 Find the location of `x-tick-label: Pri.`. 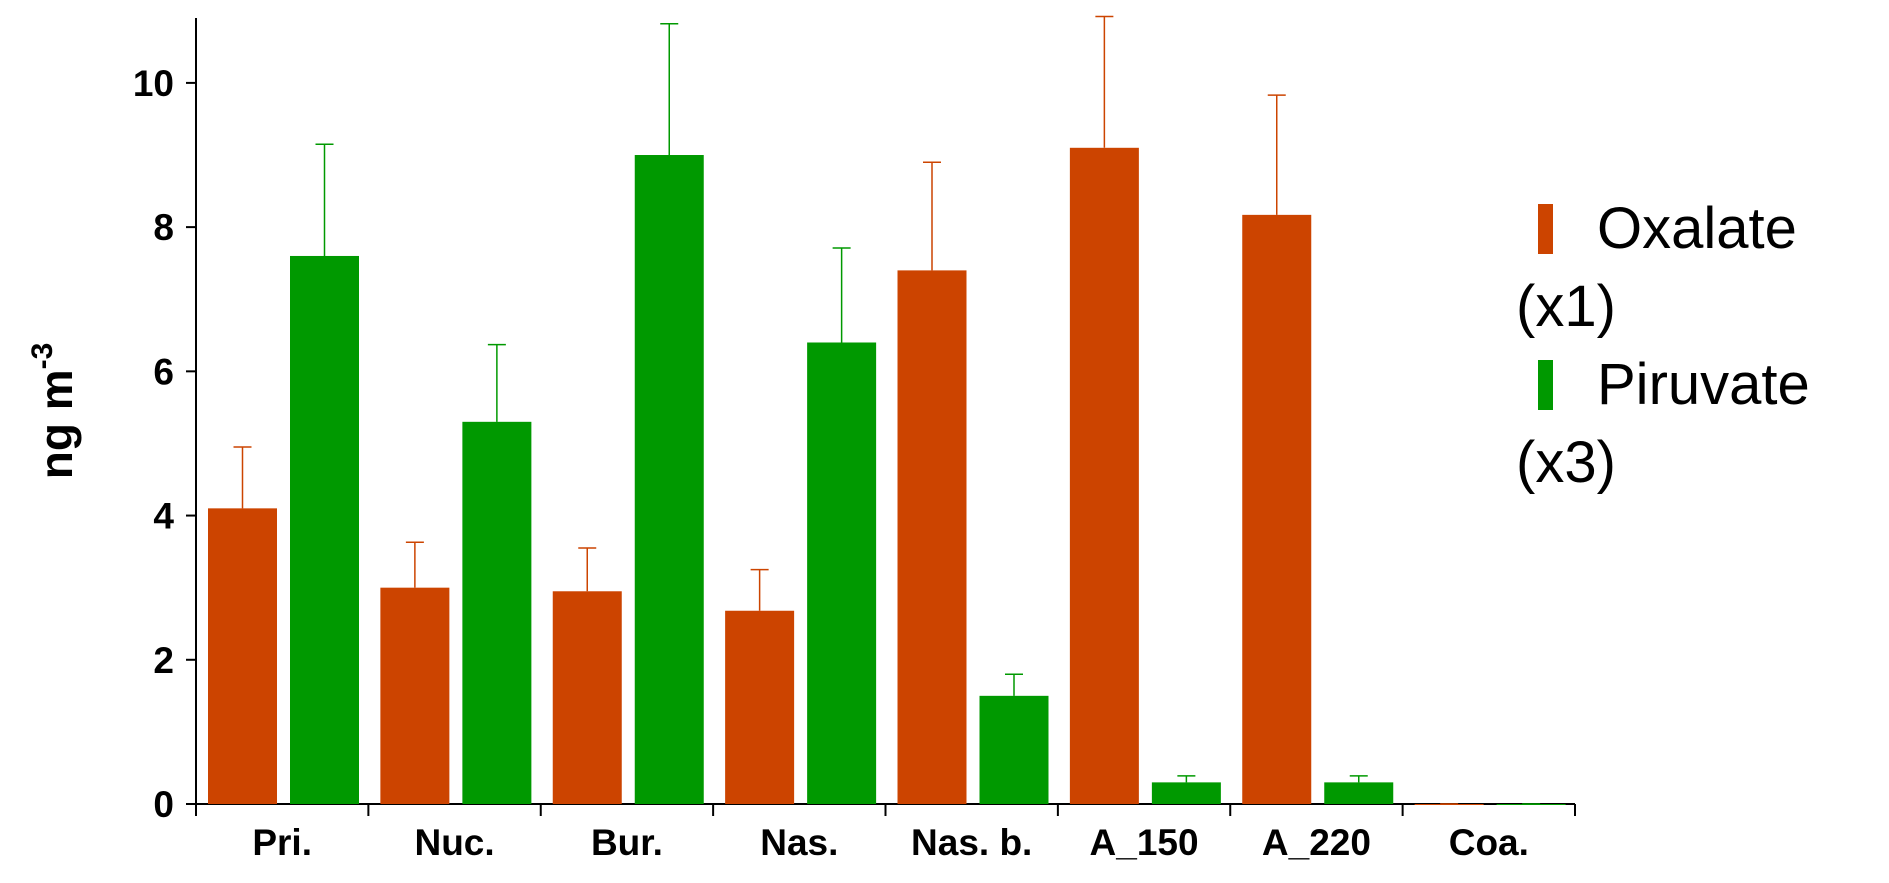

x-tick-label: Pri. is located at coordinates (282, 842).